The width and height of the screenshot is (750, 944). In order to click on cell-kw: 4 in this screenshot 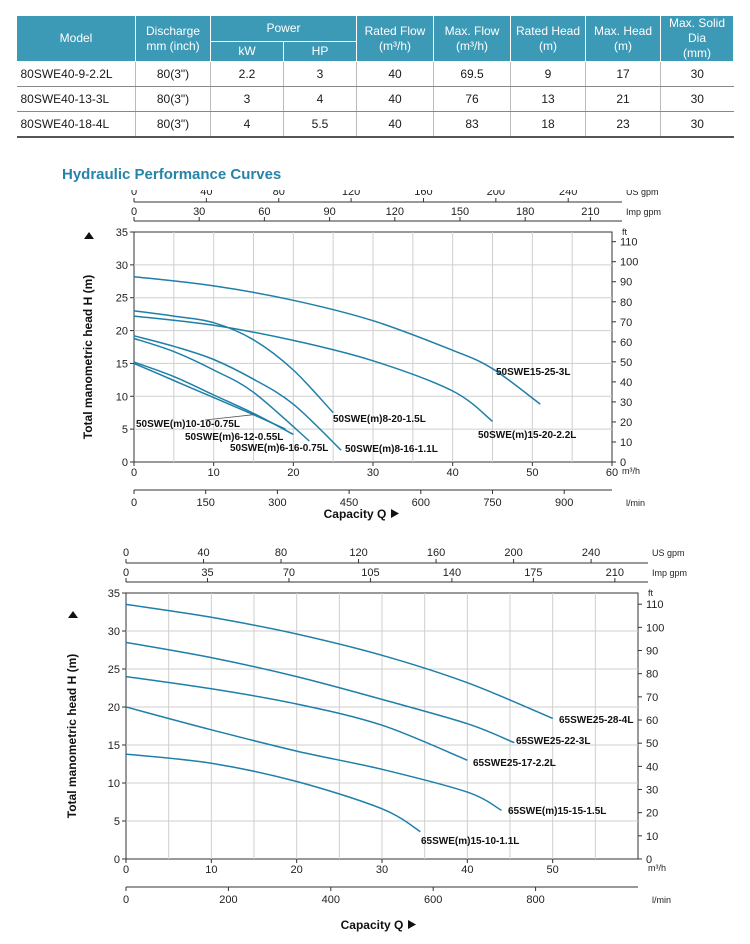, I will do `click(247, 124)`.